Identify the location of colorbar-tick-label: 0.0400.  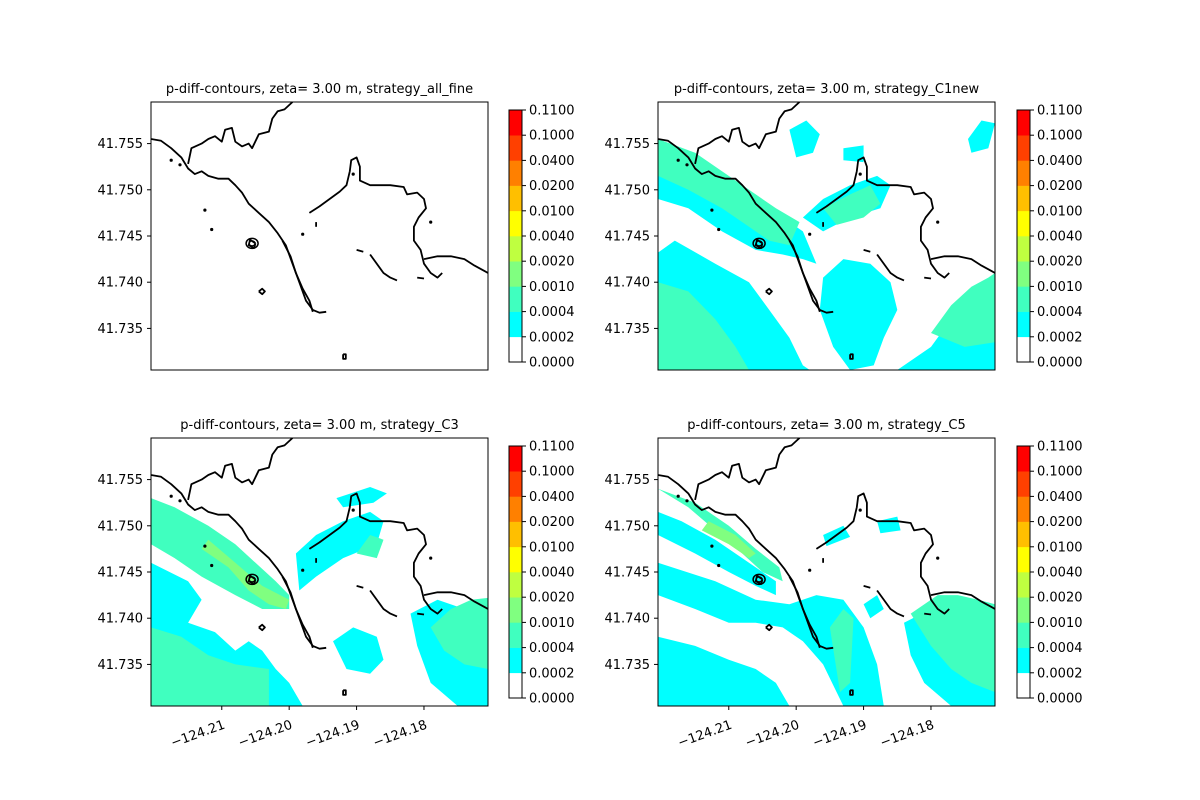
(1060, 497).